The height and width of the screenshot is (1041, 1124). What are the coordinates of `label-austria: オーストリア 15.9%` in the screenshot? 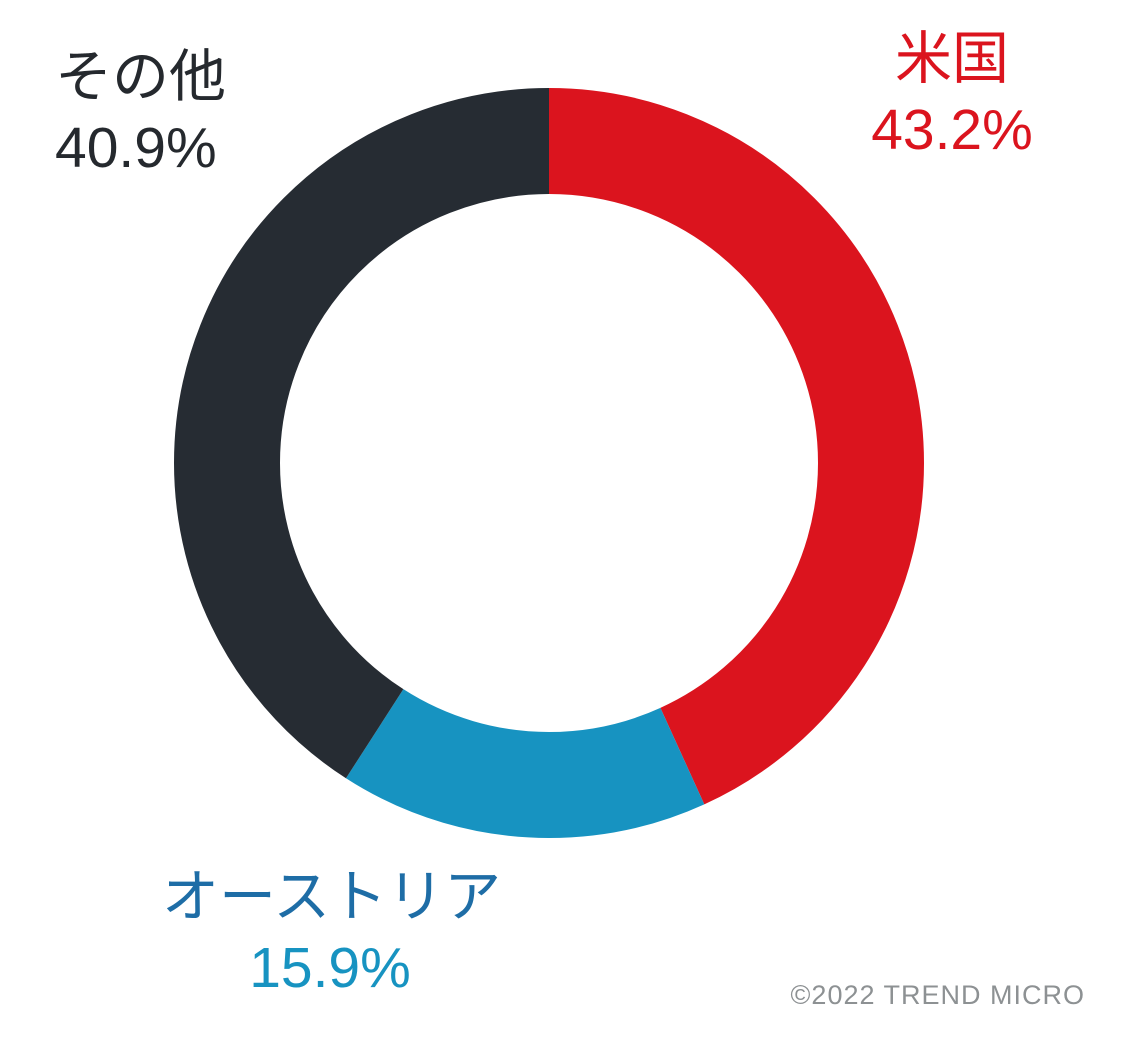 It's located at (332, 932).